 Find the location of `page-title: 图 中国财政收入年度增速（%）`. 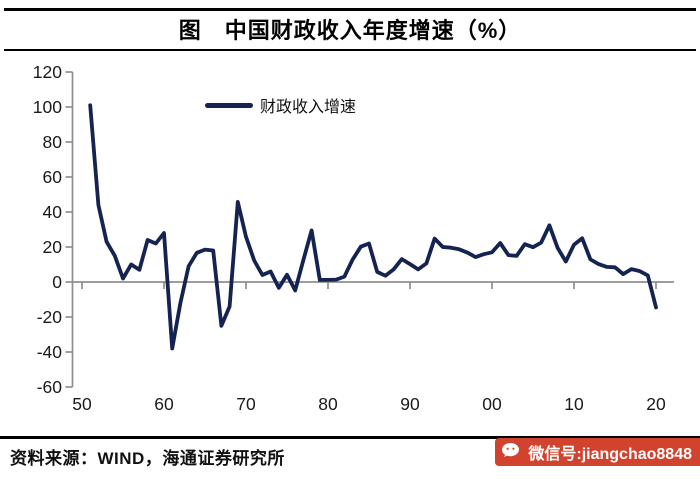

page-title: 图 中国财政收入年度增速（%） is located at coordinates (350, 30).